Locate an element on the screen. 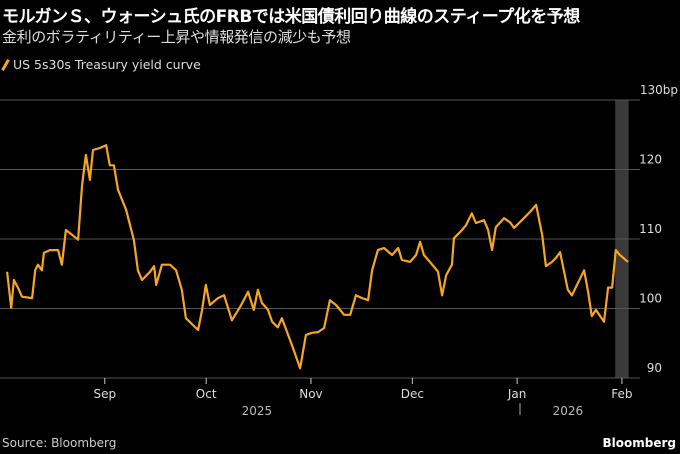 The image size is (680, 454). x-tick-label: Sep is located at coordinates (104, 394).